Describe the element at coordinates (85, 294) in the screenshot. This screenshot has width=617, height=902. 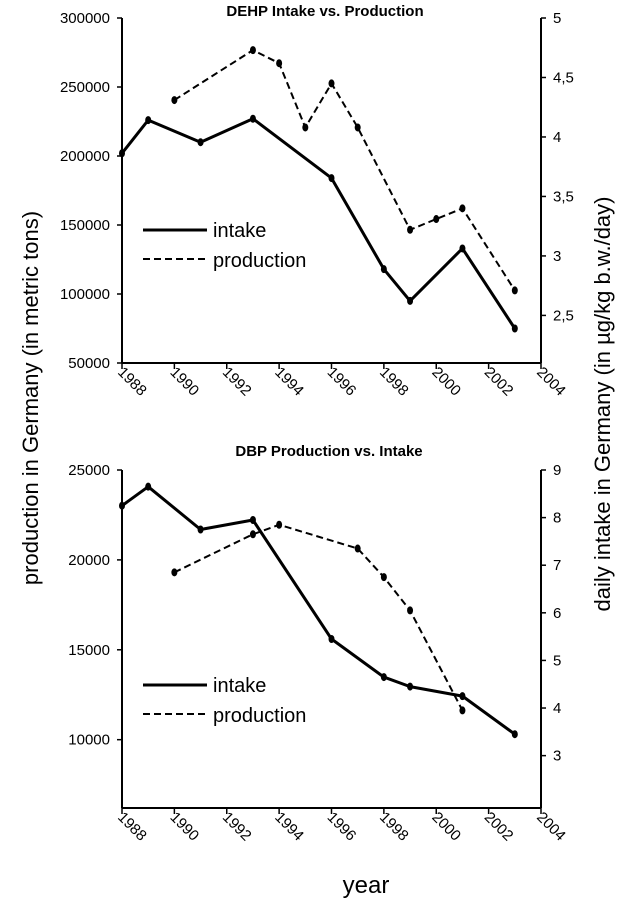
I see `dehp-y-left-tick-label: 100000` at that location.